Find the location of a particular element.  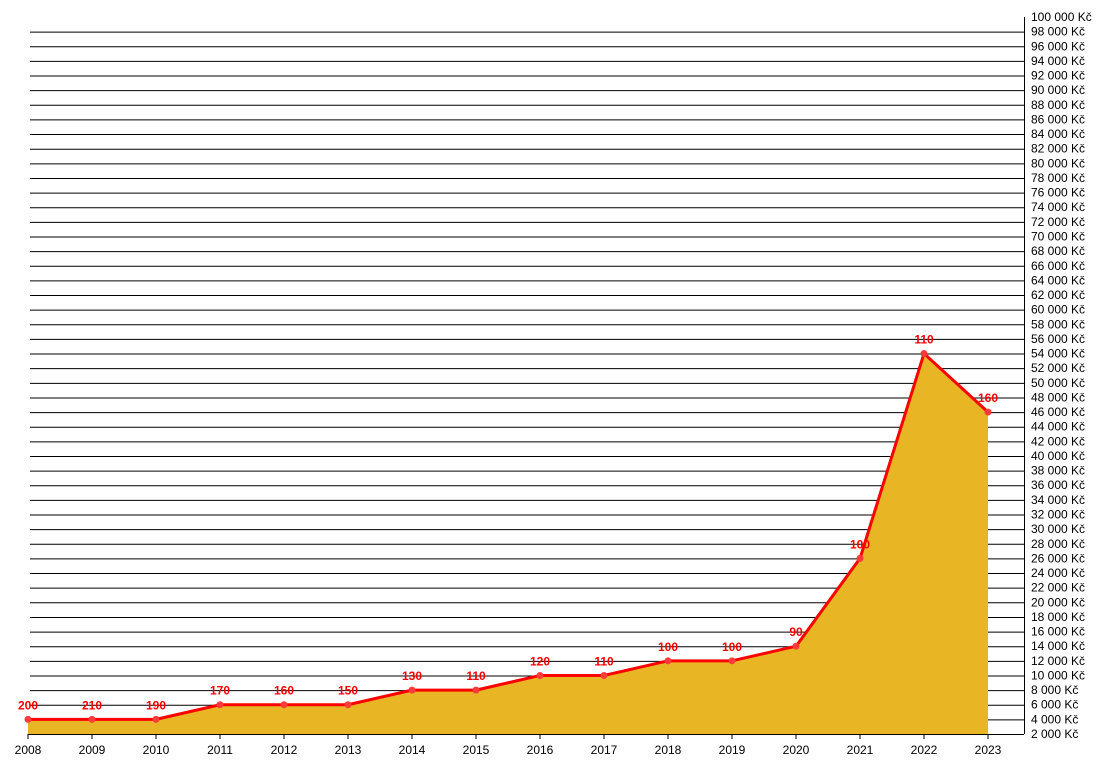

y-tick-label: 26 000 Kč is located at coordinates (1058, 558).